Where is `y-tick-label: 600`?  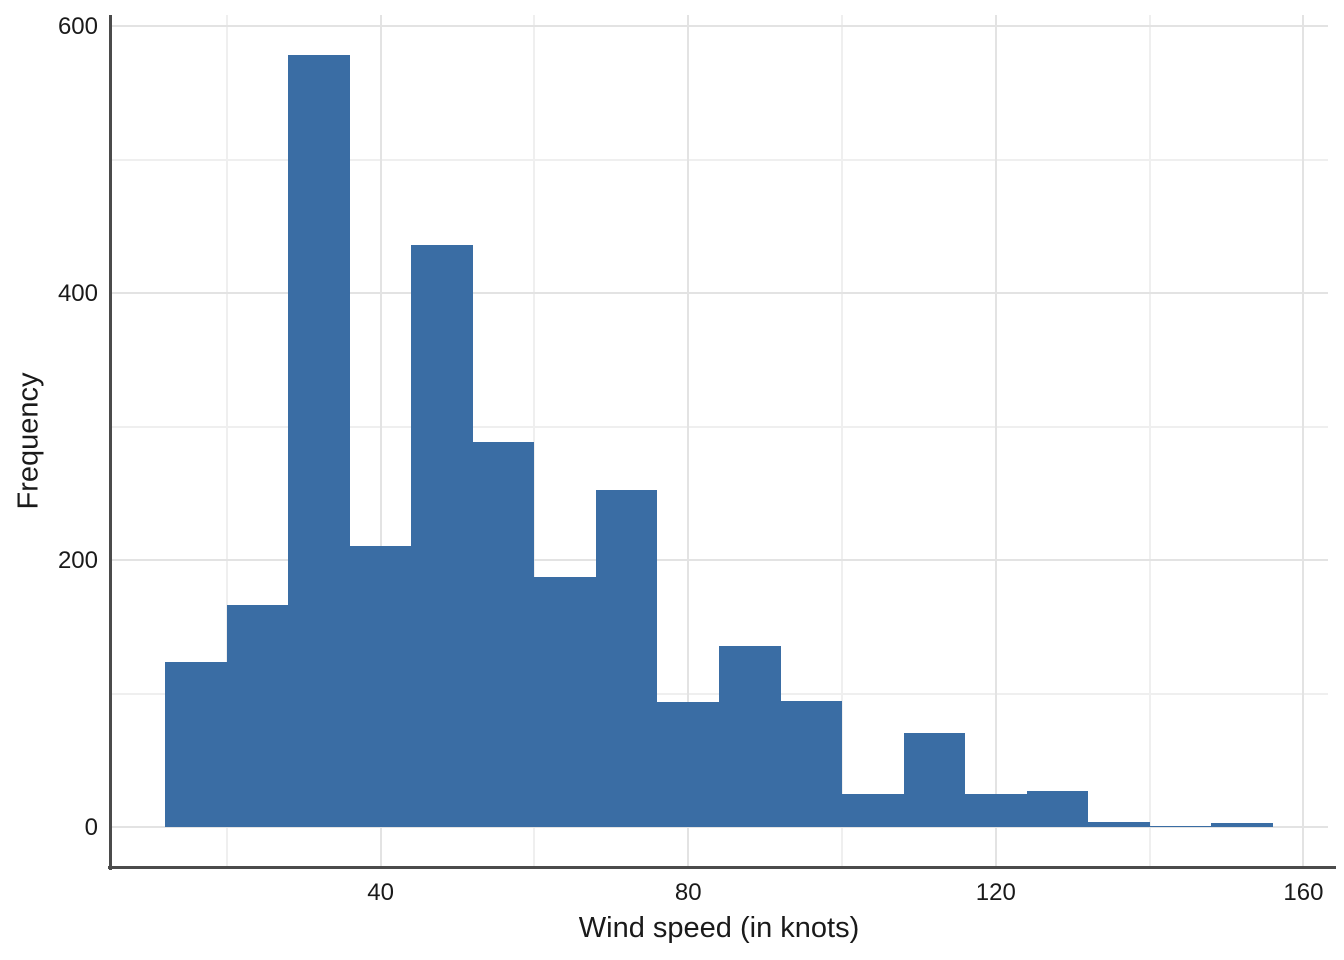 y-tick-label: 600 is located at coordinates (77, 27).